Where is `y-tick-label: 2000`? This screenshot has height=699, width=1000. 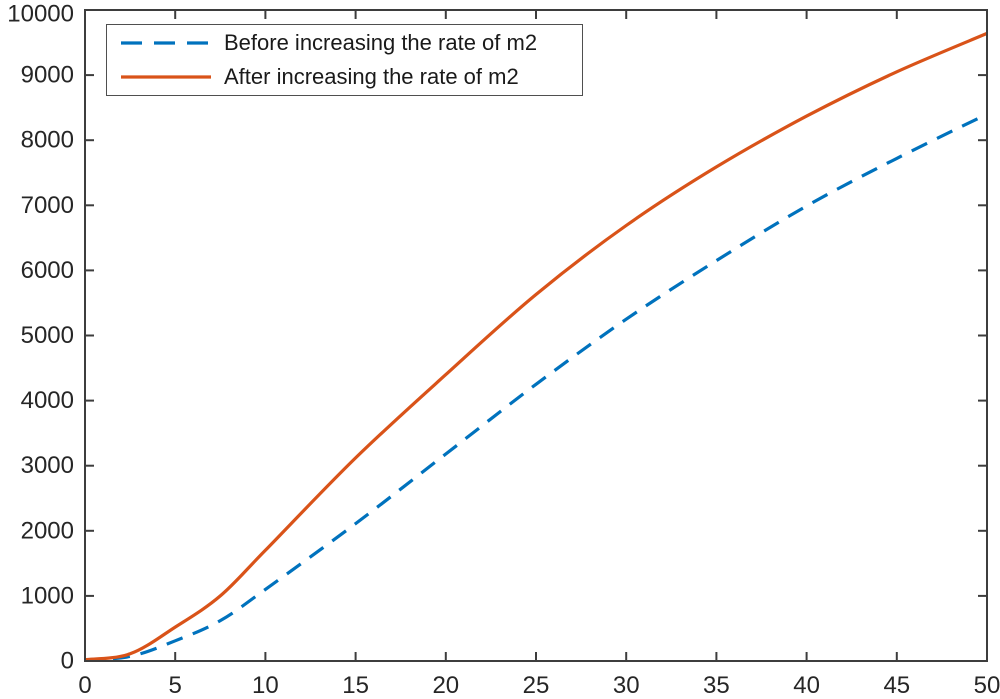
y-tick-label: 2000 is located at coordinates (47, 530).